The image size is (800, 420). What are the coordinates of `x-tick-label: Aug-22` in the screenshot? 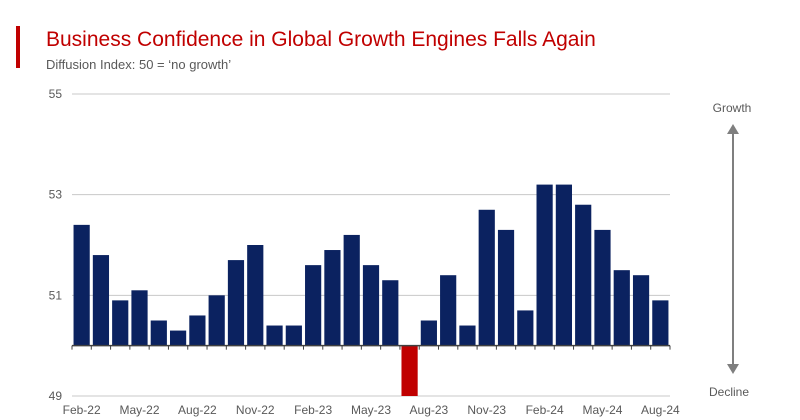 It's located at (197, 410).